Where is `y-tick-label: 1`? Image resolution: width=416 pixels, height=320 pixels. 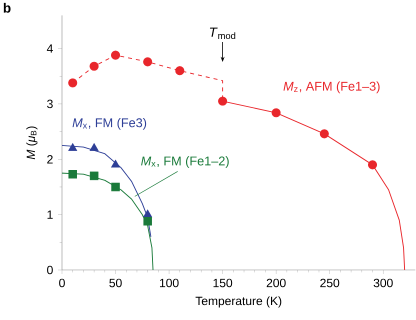
y-tick-label: 1 is located at coordinates (50, 214).